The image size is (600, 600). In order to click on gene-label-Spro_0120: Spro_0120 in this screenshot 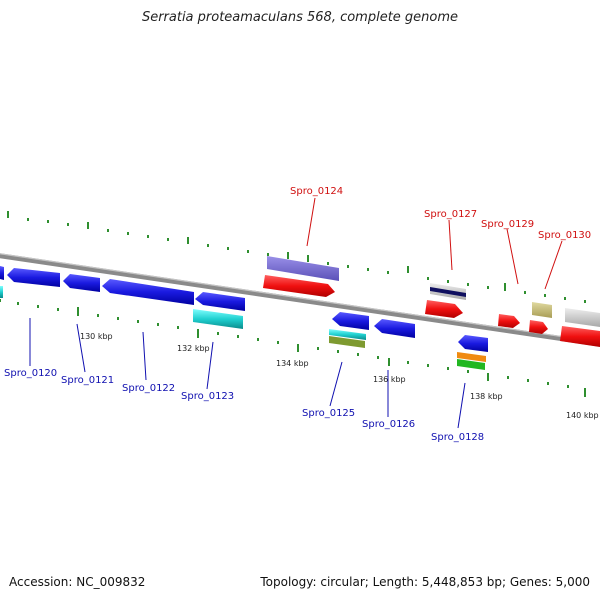, I will do `click(30, 373)`.